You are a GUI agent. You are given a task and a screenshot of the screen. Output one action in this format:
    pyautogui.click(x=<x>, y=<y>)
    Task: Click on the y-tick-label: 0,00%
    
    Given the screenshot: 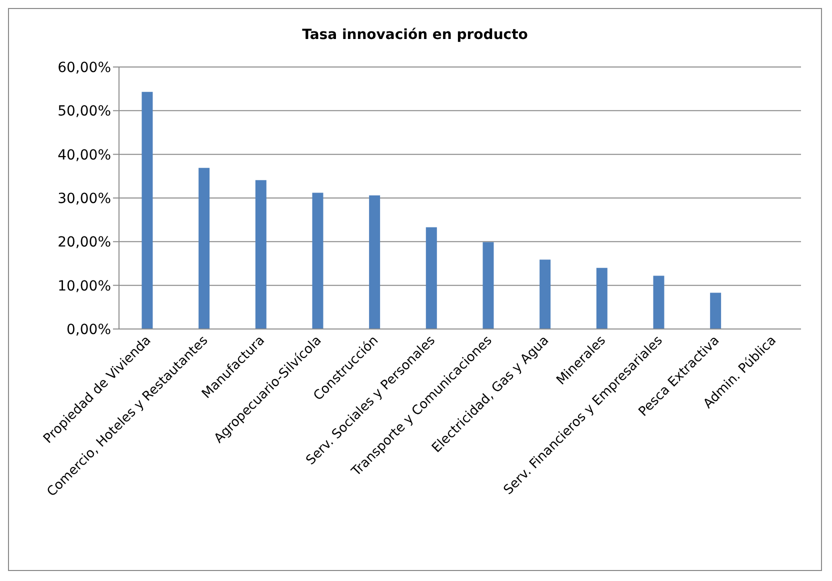 What is the action you would take?
    pyautogui.click(x=88, y=330)
    